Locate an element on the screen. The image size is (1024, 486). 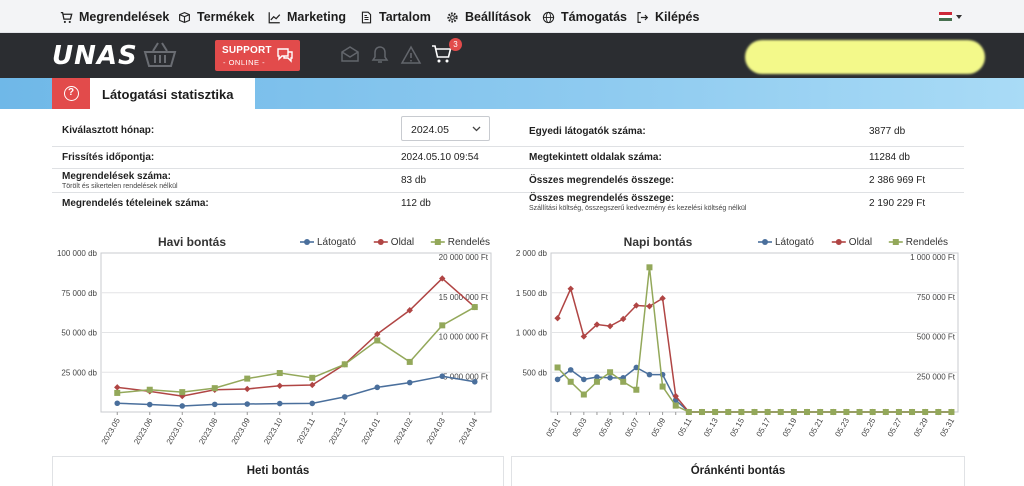
page-views-value: 11284 db is located at coordinates (889, 157).